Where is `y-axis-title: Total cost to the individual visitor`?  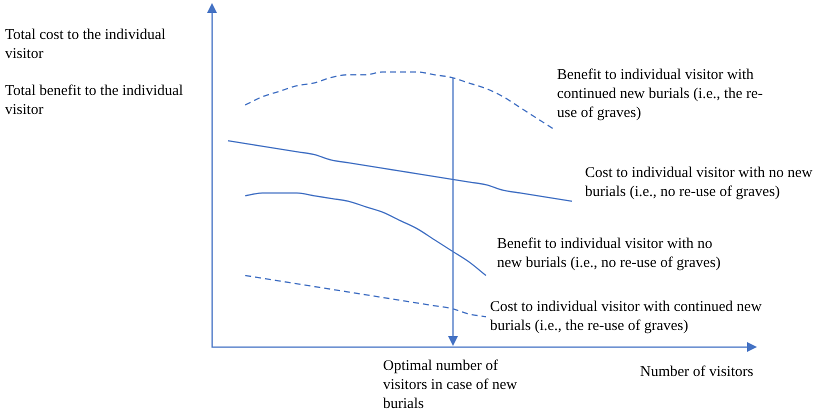 y-axis-title: Total cost to the individual visitor is located at coordinates (86, 45).